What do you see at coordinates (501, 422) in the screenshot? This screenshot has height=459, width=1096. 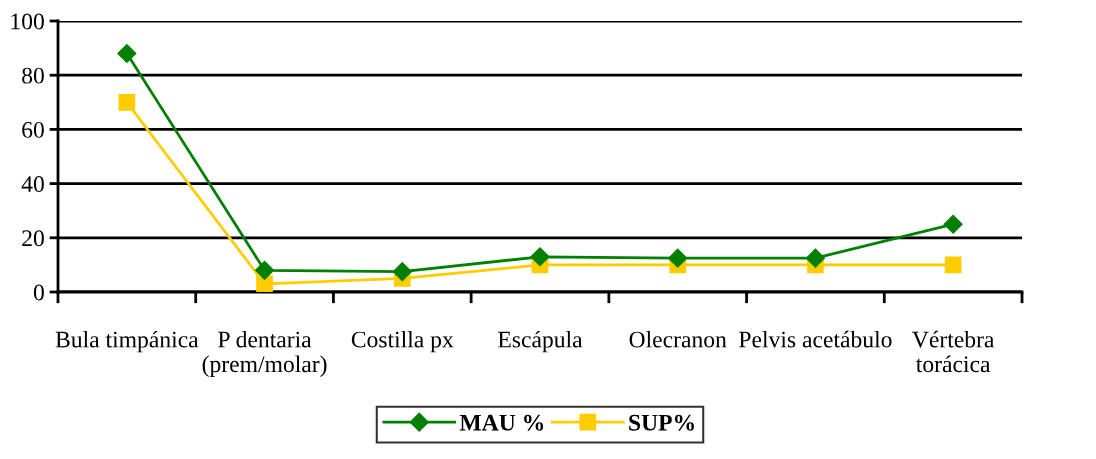 I see `legend-label: MAU %` at bounding box center [501, 422].